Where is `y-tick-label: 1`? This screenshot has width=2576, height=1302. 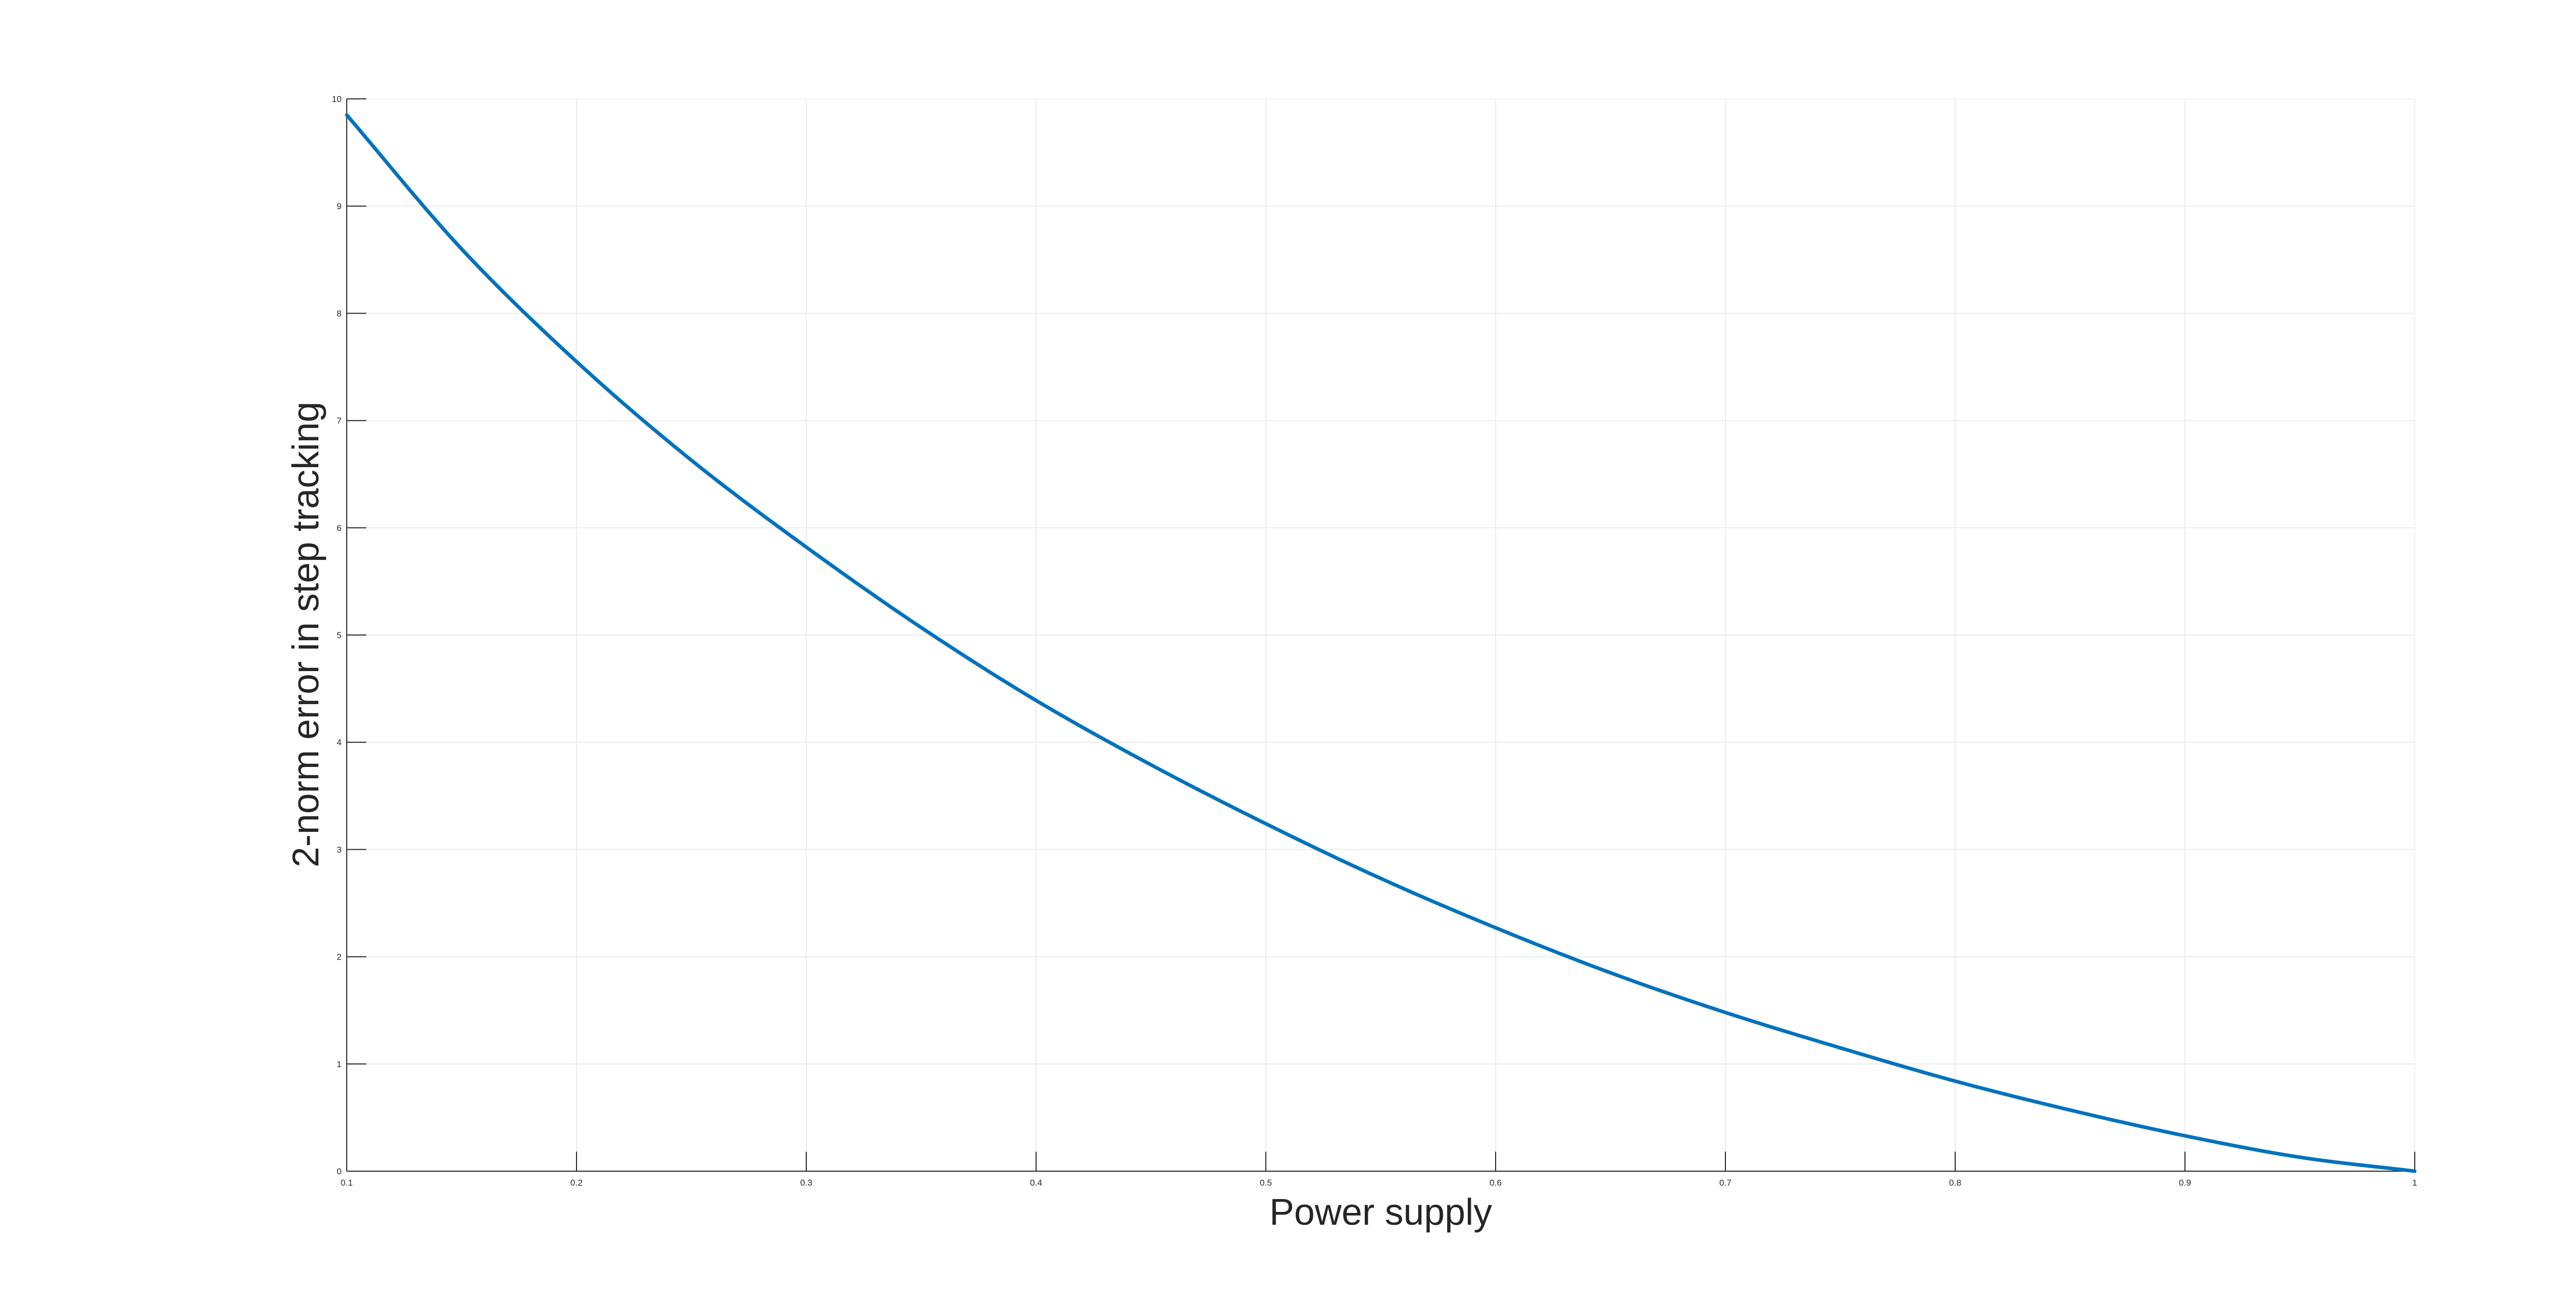 y-tick-label: 1 is located at coordinates (339, 1064).